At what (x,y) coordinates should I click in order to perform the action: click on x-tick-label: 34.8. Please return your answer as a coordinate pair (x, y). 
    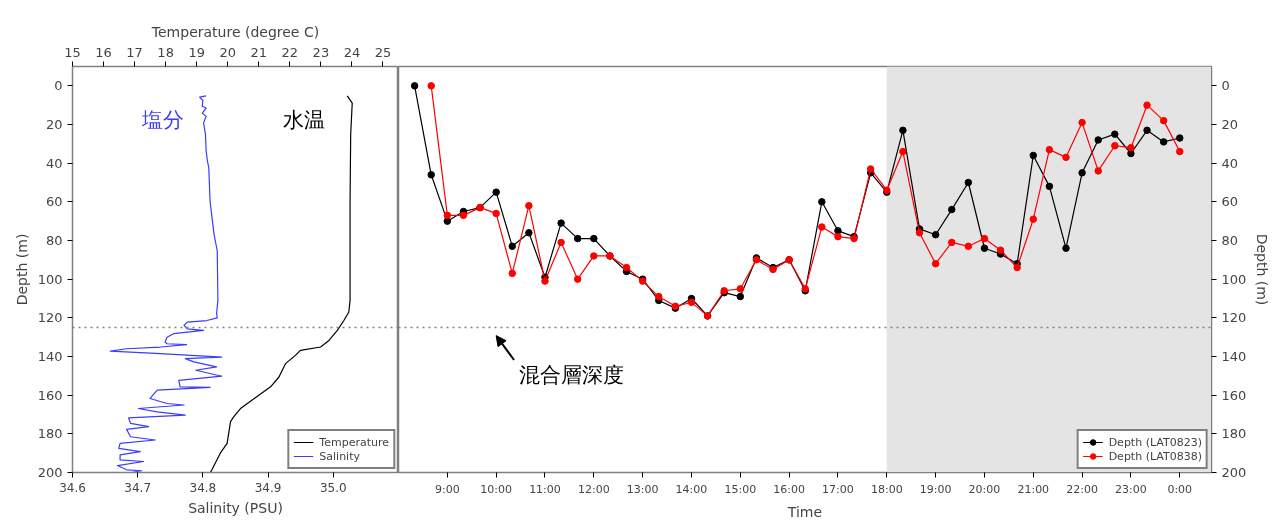
    Looking at the image, I should click on (203, 487).